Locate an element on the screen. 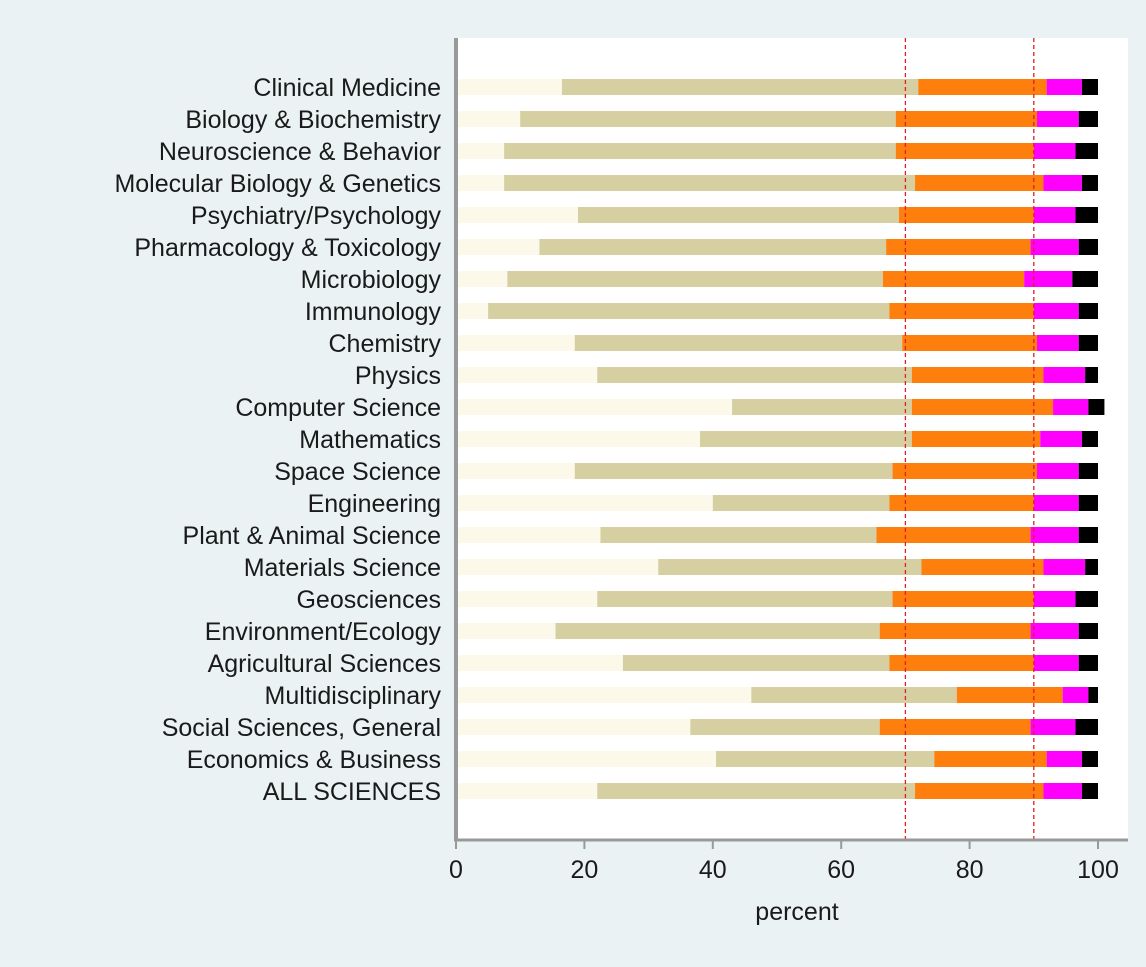 Image resolution: width=1146 pixels, height=967 pixels. category-label: Chemistry is located at coordinates (384, 344).